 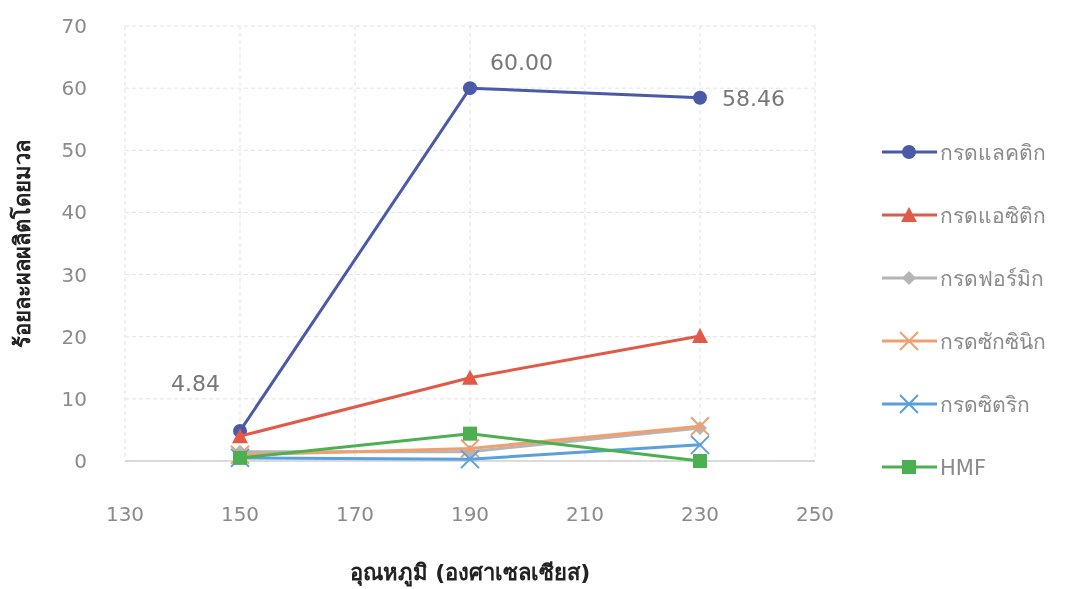 What do you see at coordinates (521, 63) in the screenshot?
I see `data-label: 60.00` at bounding box center [521, 63].